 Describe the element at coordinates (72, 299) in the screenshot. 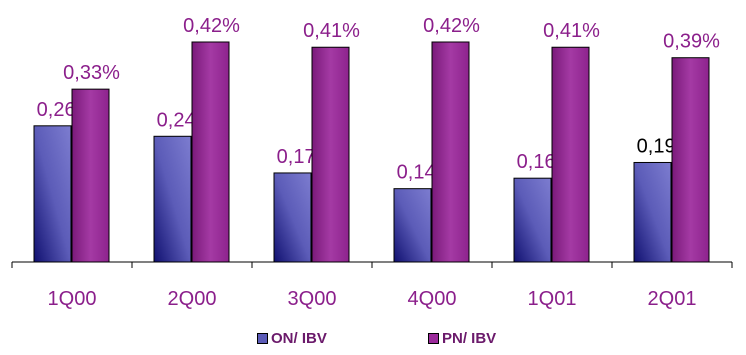

I see `x-tick-label: 1Q00` at that location.